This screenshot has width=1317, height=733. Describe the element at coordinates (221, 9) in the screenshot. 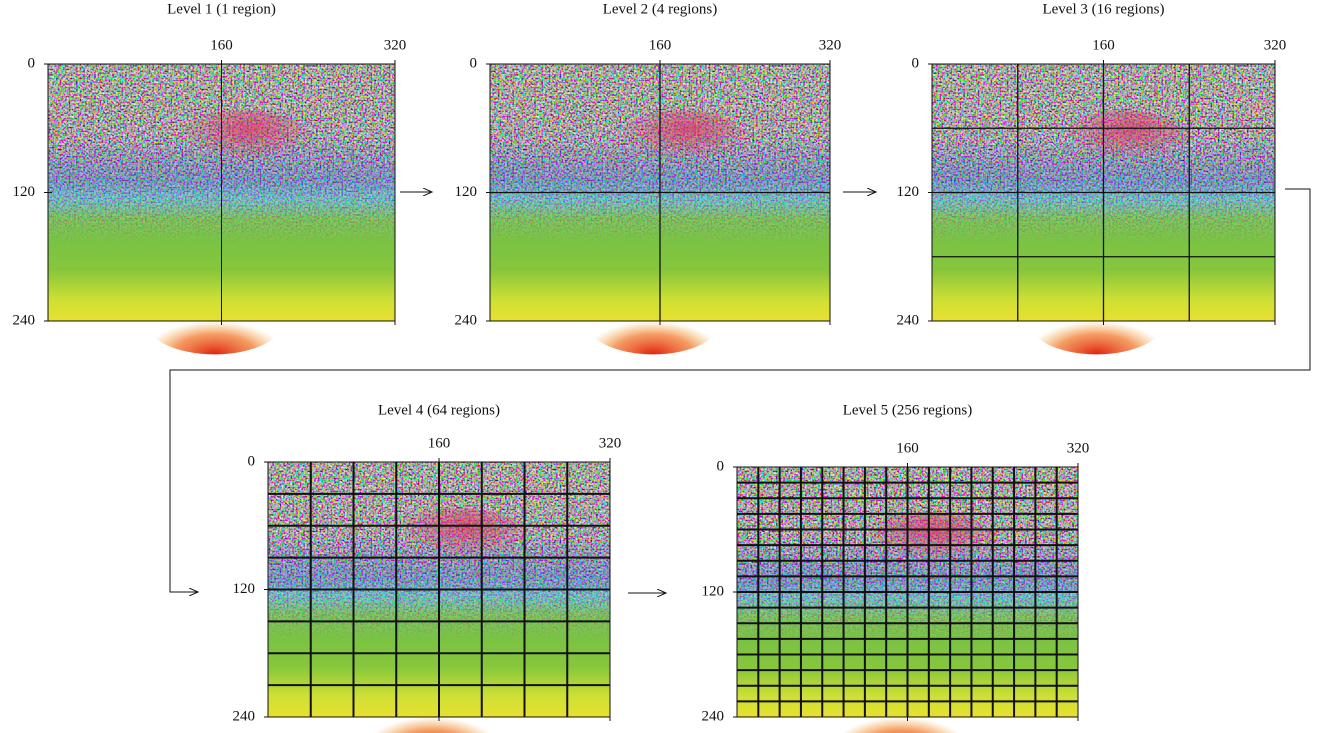

I see `panel-title: Level 1 (1 region)` at that location.